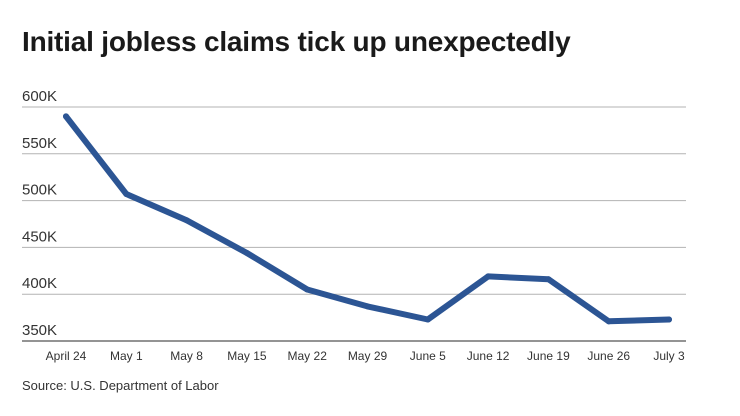  I want to click on x-tick-label: June 26, so click(608, 356).